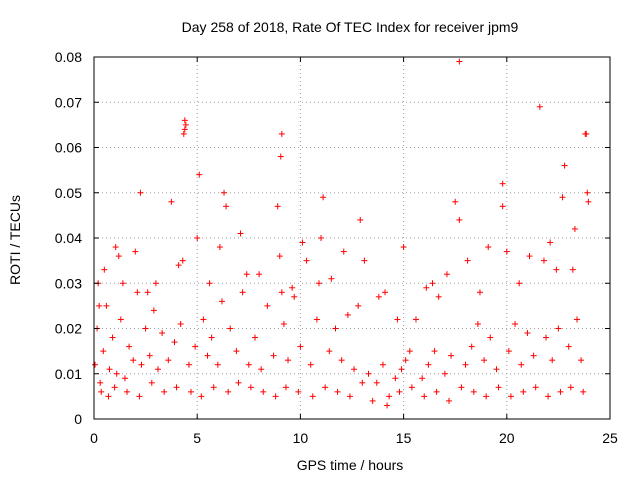  What do you see at coordinates (610, 438) in the screenshot?
I see `x-tick-label: 25` at bounding box center [610, 438].